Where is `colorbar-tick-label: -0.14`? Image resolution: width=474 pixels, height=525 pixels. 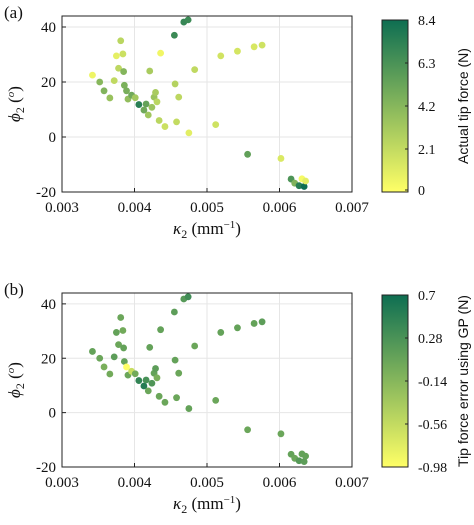 colorbar-tick-label: -0.14 is located at coordinates (432, 382).